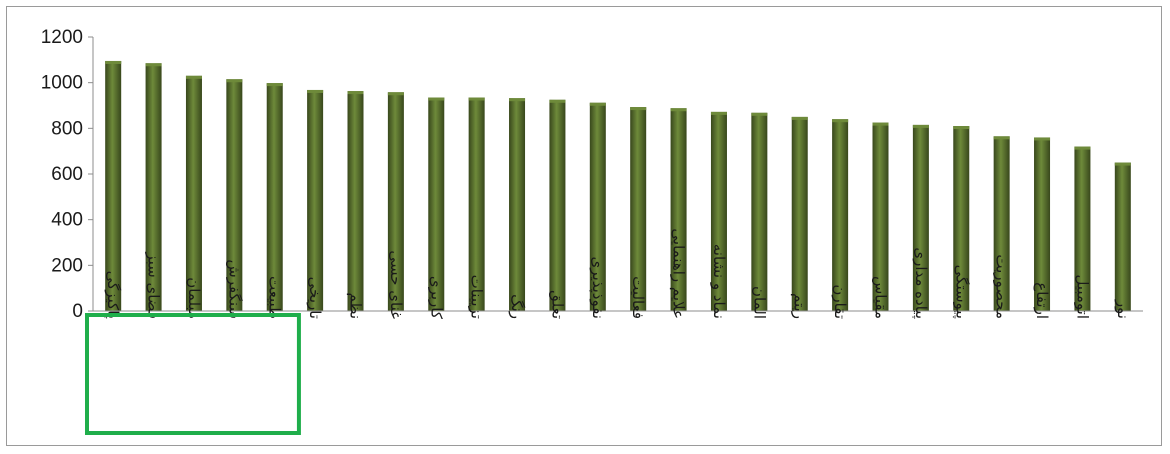 This screenshot has height=454, width=1170. I want to click on y-tick-label: 800, so click(67, 128).